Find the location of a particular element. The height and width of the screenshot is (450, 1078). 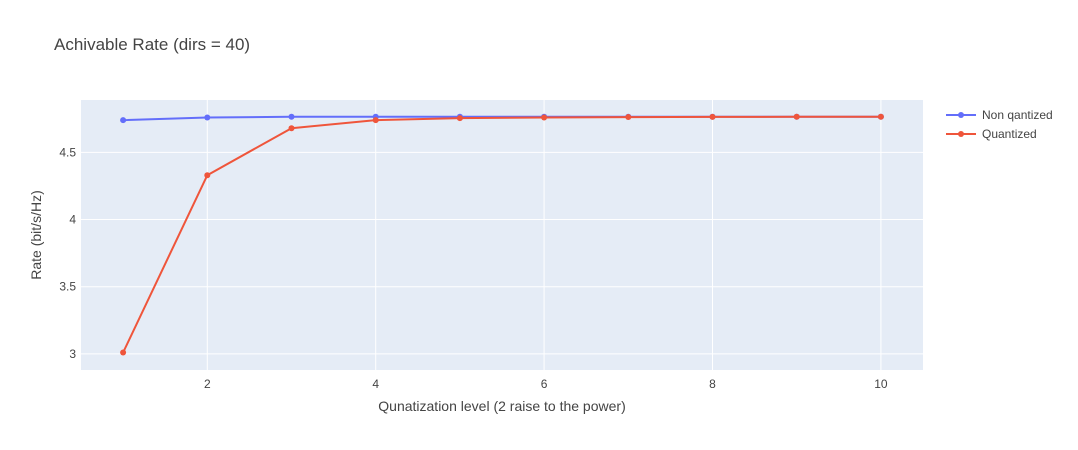

x-tick-label: 8 is located at coordinates (712, 384).